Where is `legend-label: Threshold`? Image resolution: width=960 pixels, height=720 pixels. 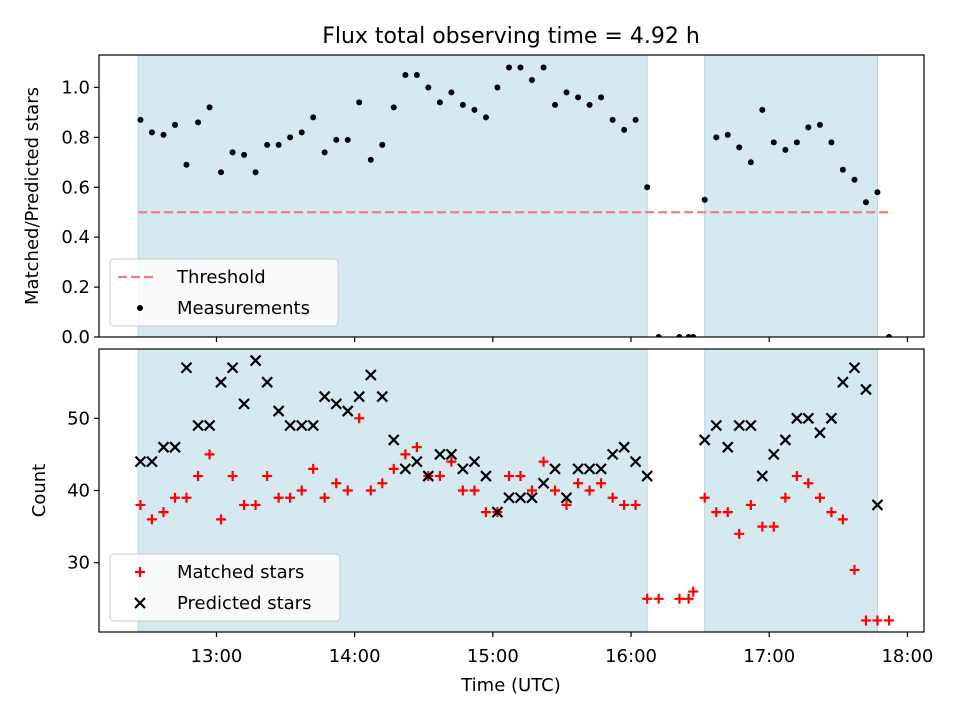
legend-label: Threshold is located at coordinates (221, 277).